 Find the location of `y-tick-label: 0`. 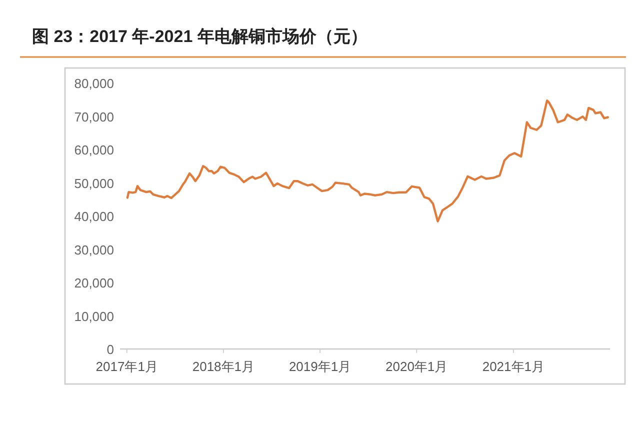

y-tick-label: 0 is located at coordinates (110, 349).